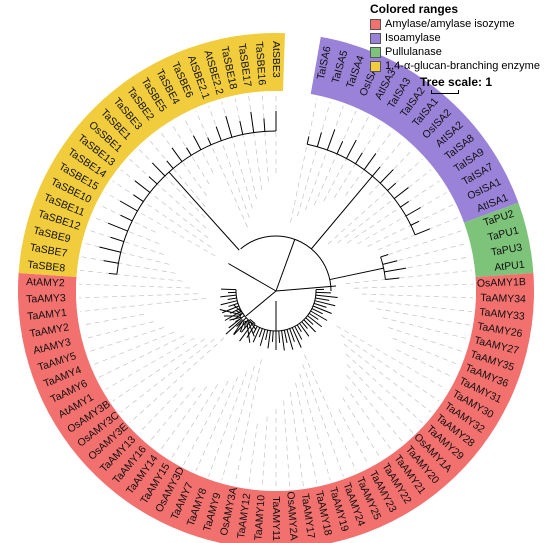 This screenshot has height=543, width=550. I want to click on leaf-label: AtPU1, so click(510, 266).